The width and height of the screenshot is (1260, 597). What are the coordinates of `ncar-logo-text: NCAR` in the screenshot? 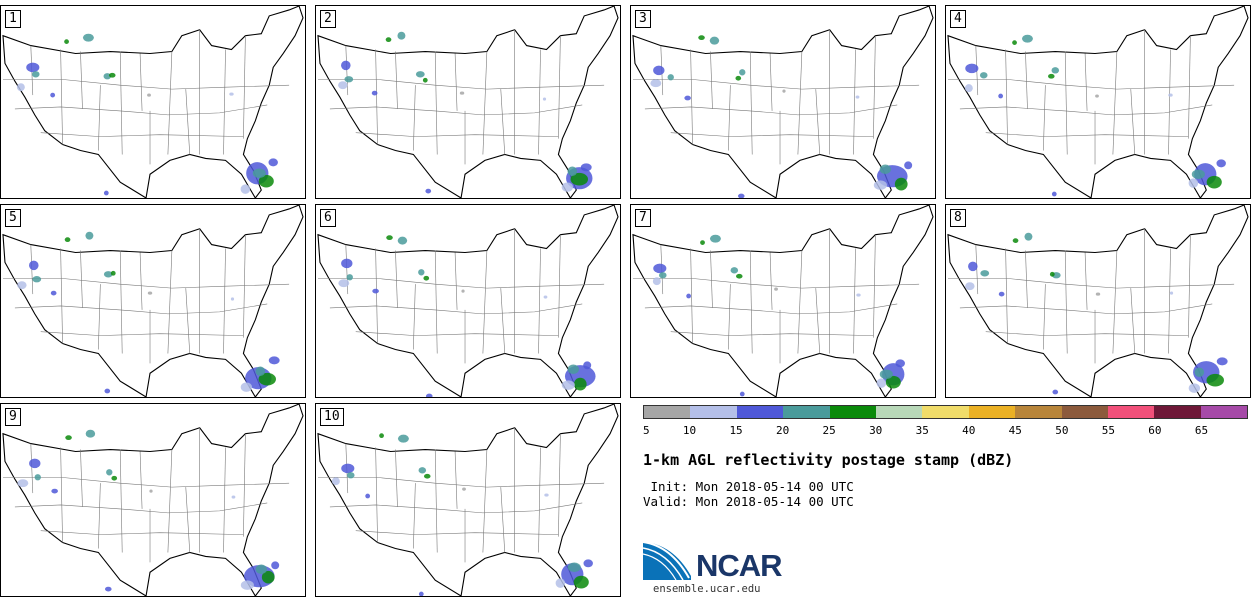 It's located at (739, 565).